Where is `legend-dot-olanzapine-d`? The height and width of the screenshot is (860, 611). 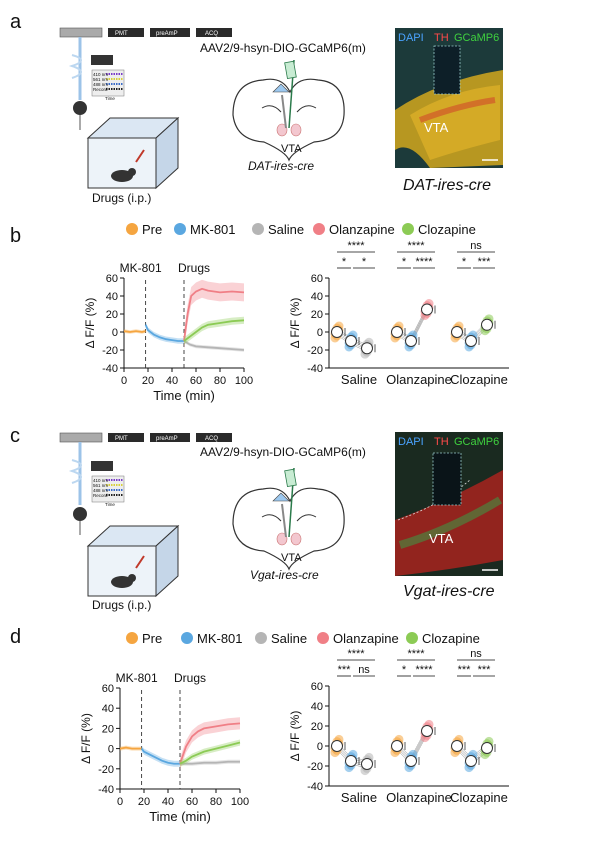 legend-dot-olanzapine-d is located at coordinates (323, 638).